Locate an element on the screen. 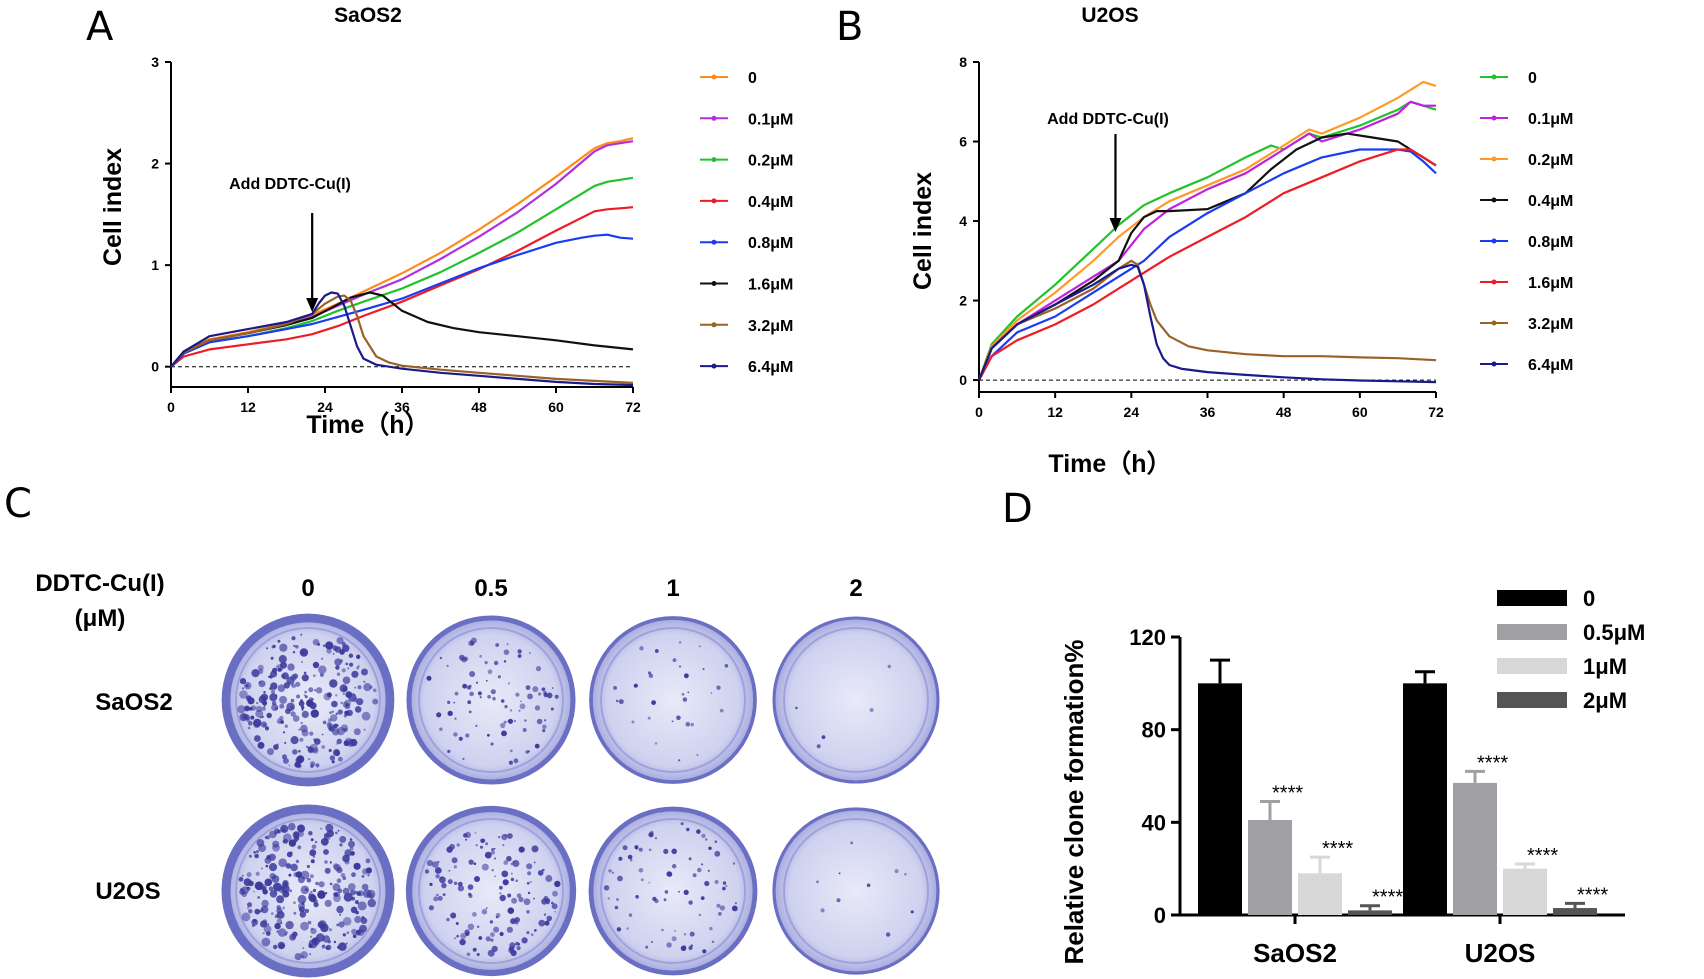  chart-a-legend-label-0: 0 is located at coordinates (752, 78).